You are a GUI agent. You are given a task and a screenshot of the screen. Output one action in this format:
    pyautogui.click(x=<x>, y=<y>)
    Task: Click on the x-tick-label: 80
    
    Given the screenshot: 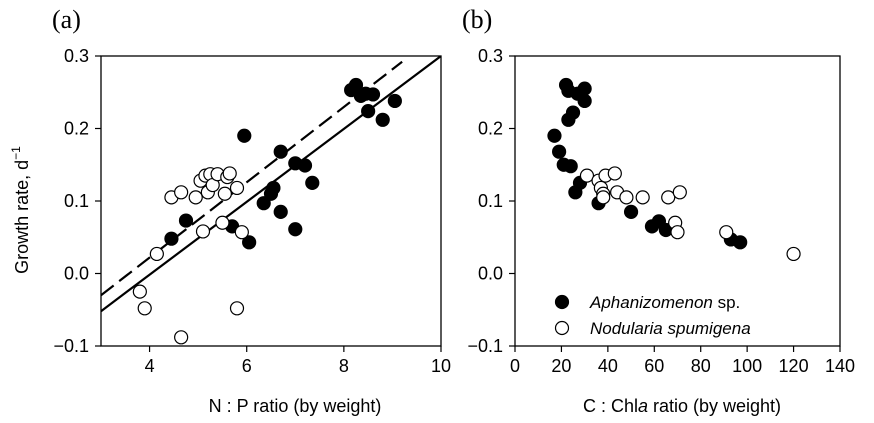 What is the action you would take?
    pyautogui.click(x=701, y=366)
    